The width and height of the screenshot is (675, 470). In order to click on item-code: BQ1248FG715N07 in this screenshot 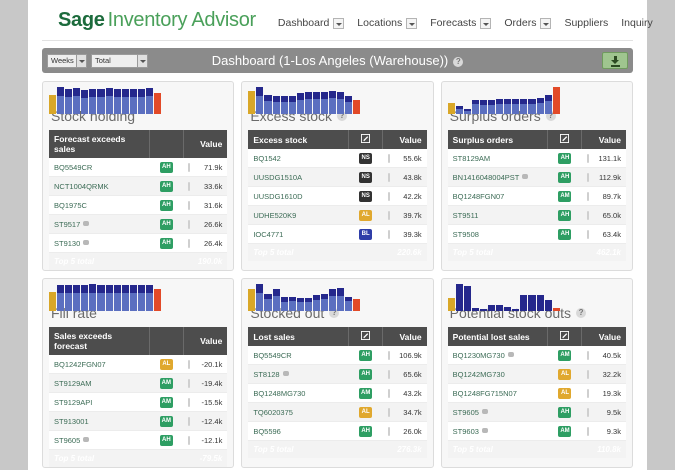, I will do `click(497, 393)`.